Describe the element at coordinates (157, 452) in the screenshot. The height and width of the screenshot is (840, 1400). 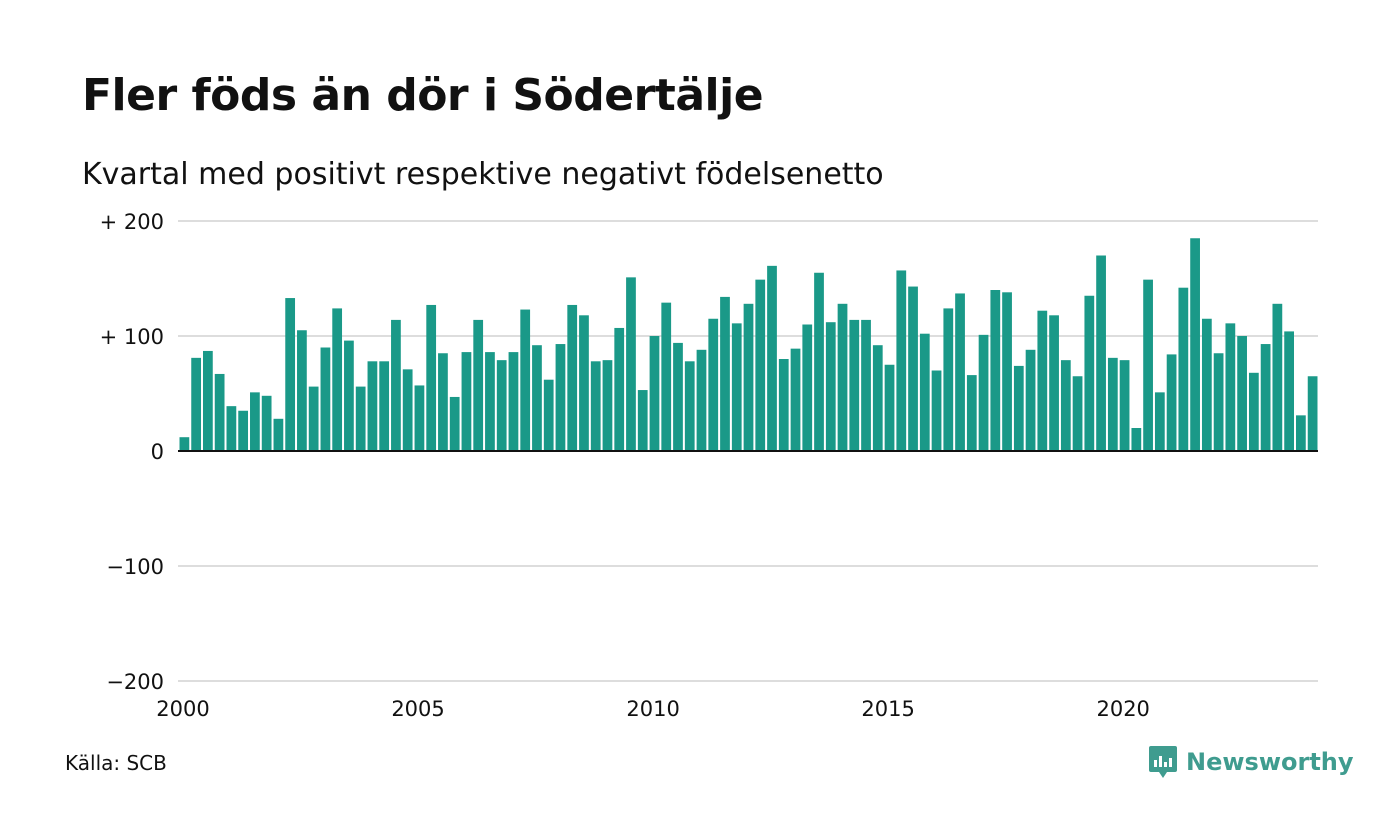
I see `y-tick-label: 0` at that location.